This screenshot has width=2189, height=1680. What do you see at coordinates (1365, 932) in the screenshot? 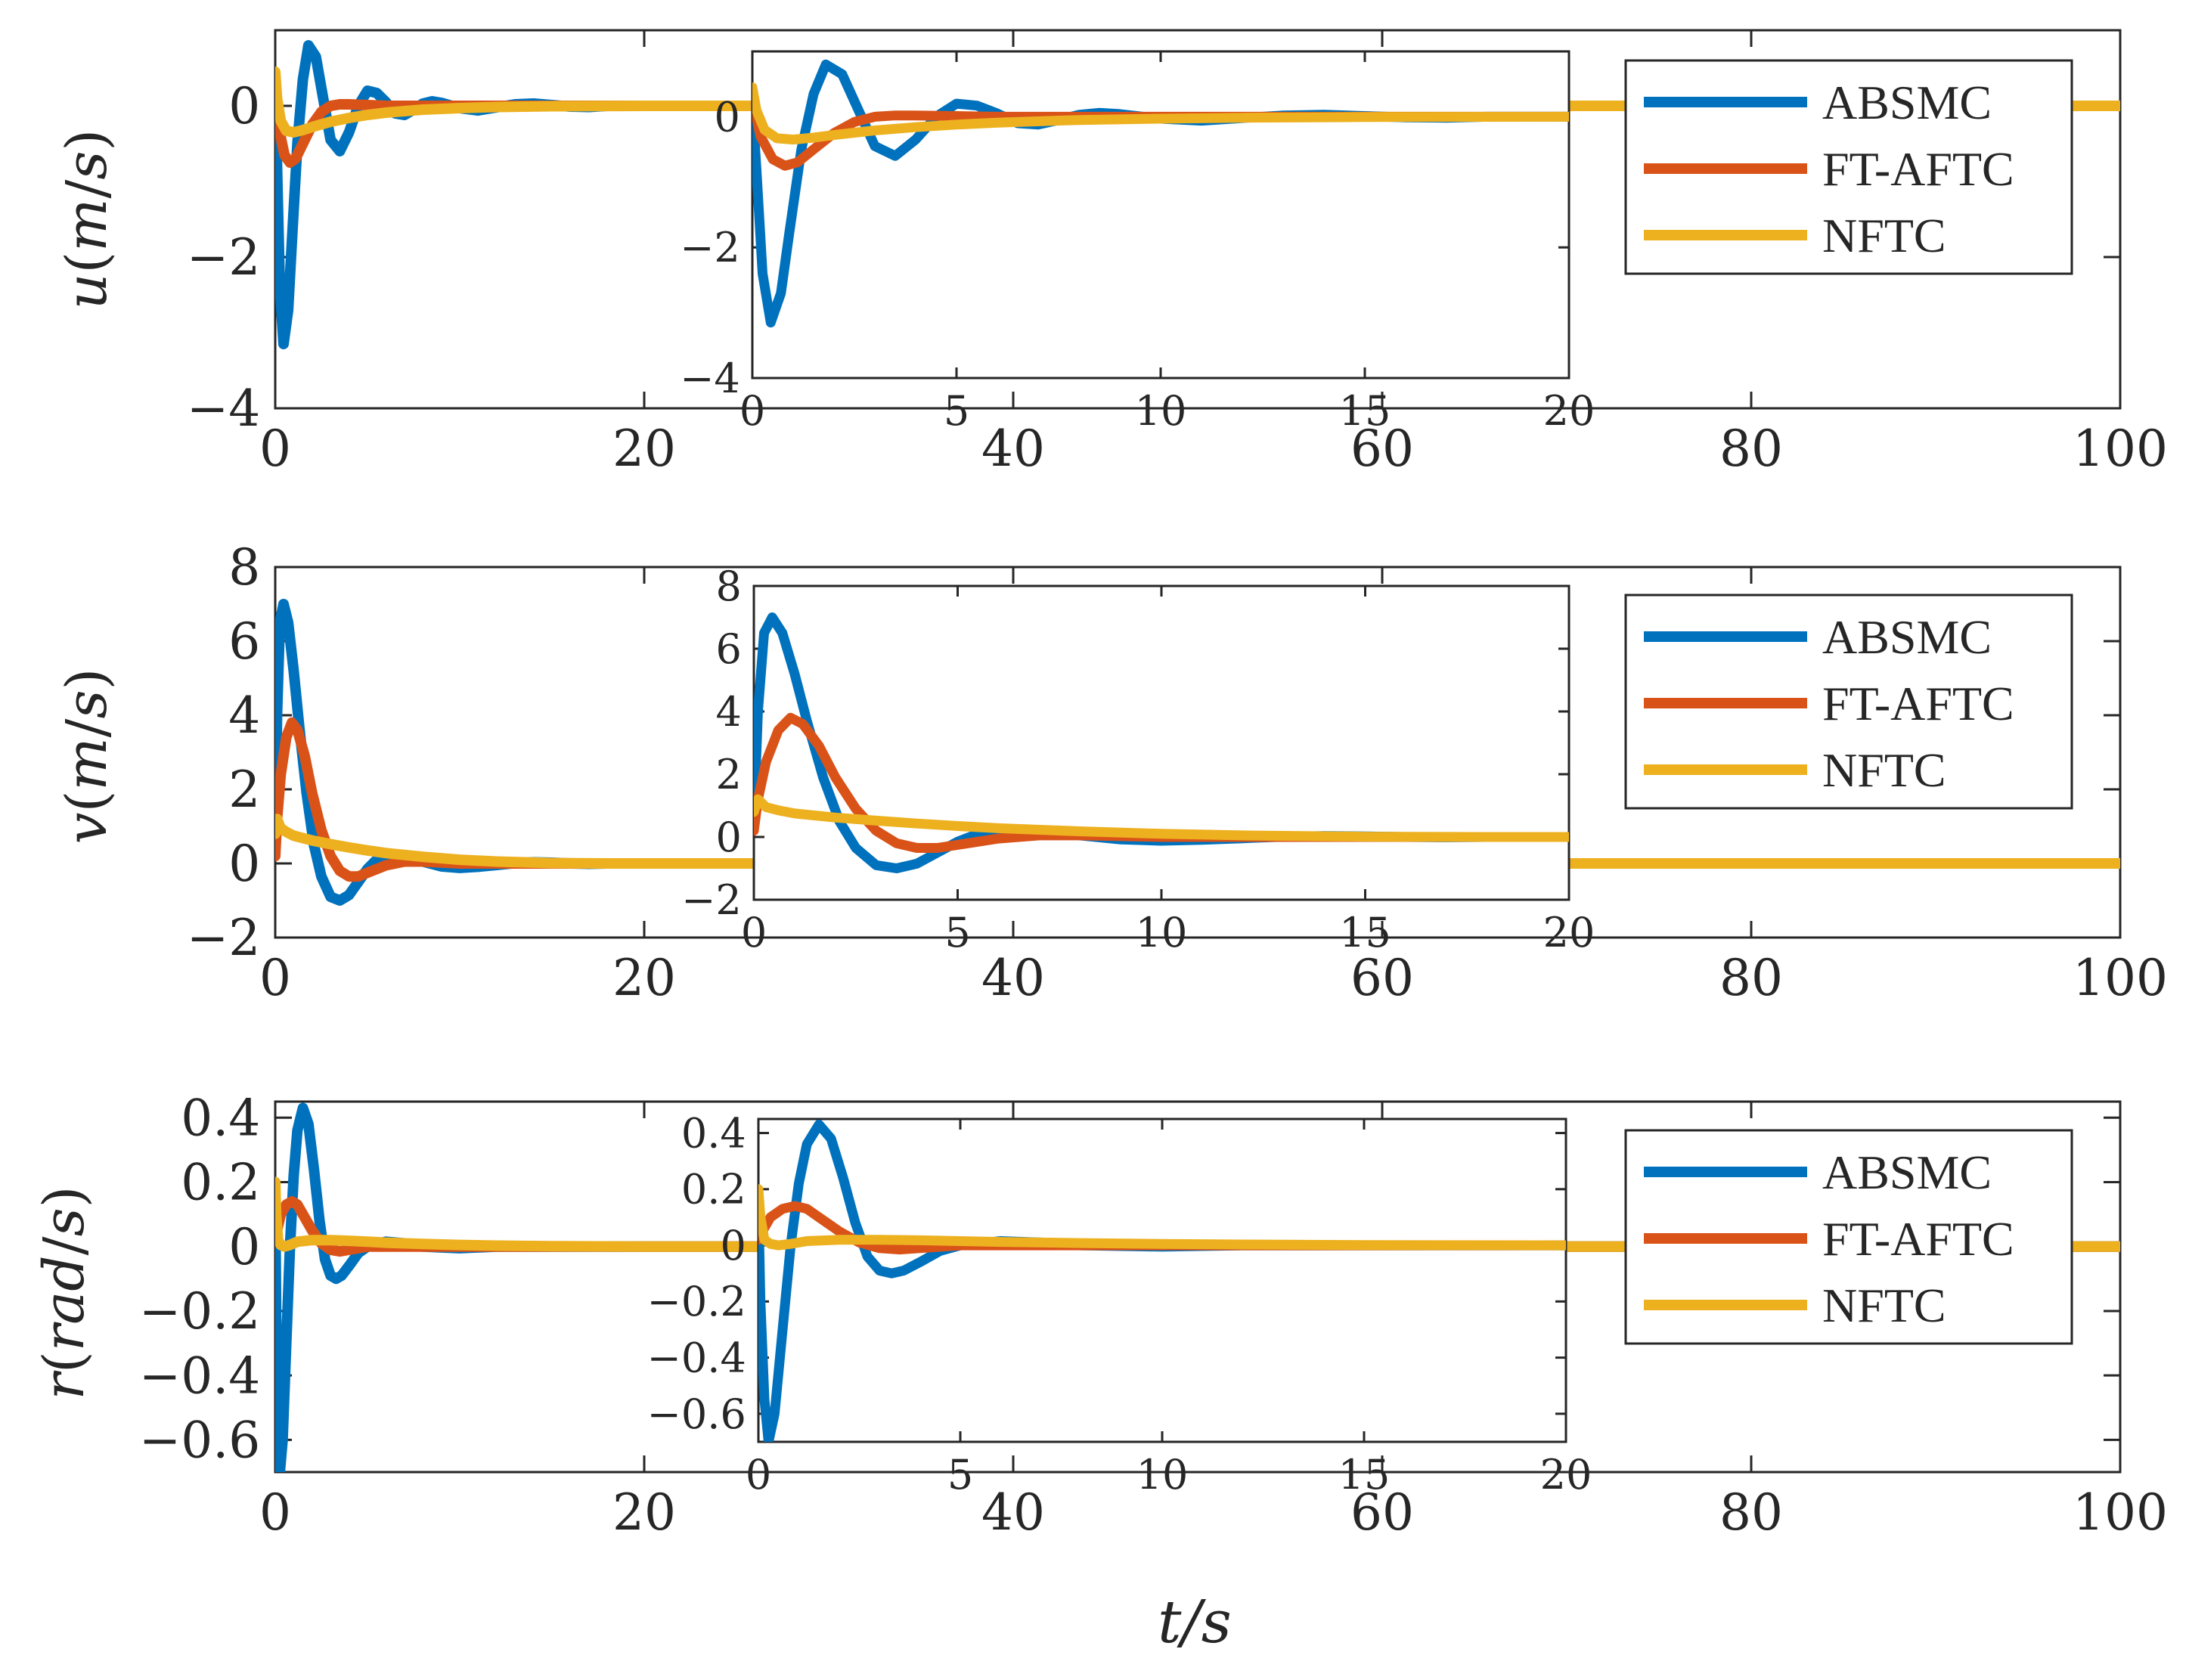
I see `v-panel-inset-xtick-label: 15` at bounding box center [1365, 932].